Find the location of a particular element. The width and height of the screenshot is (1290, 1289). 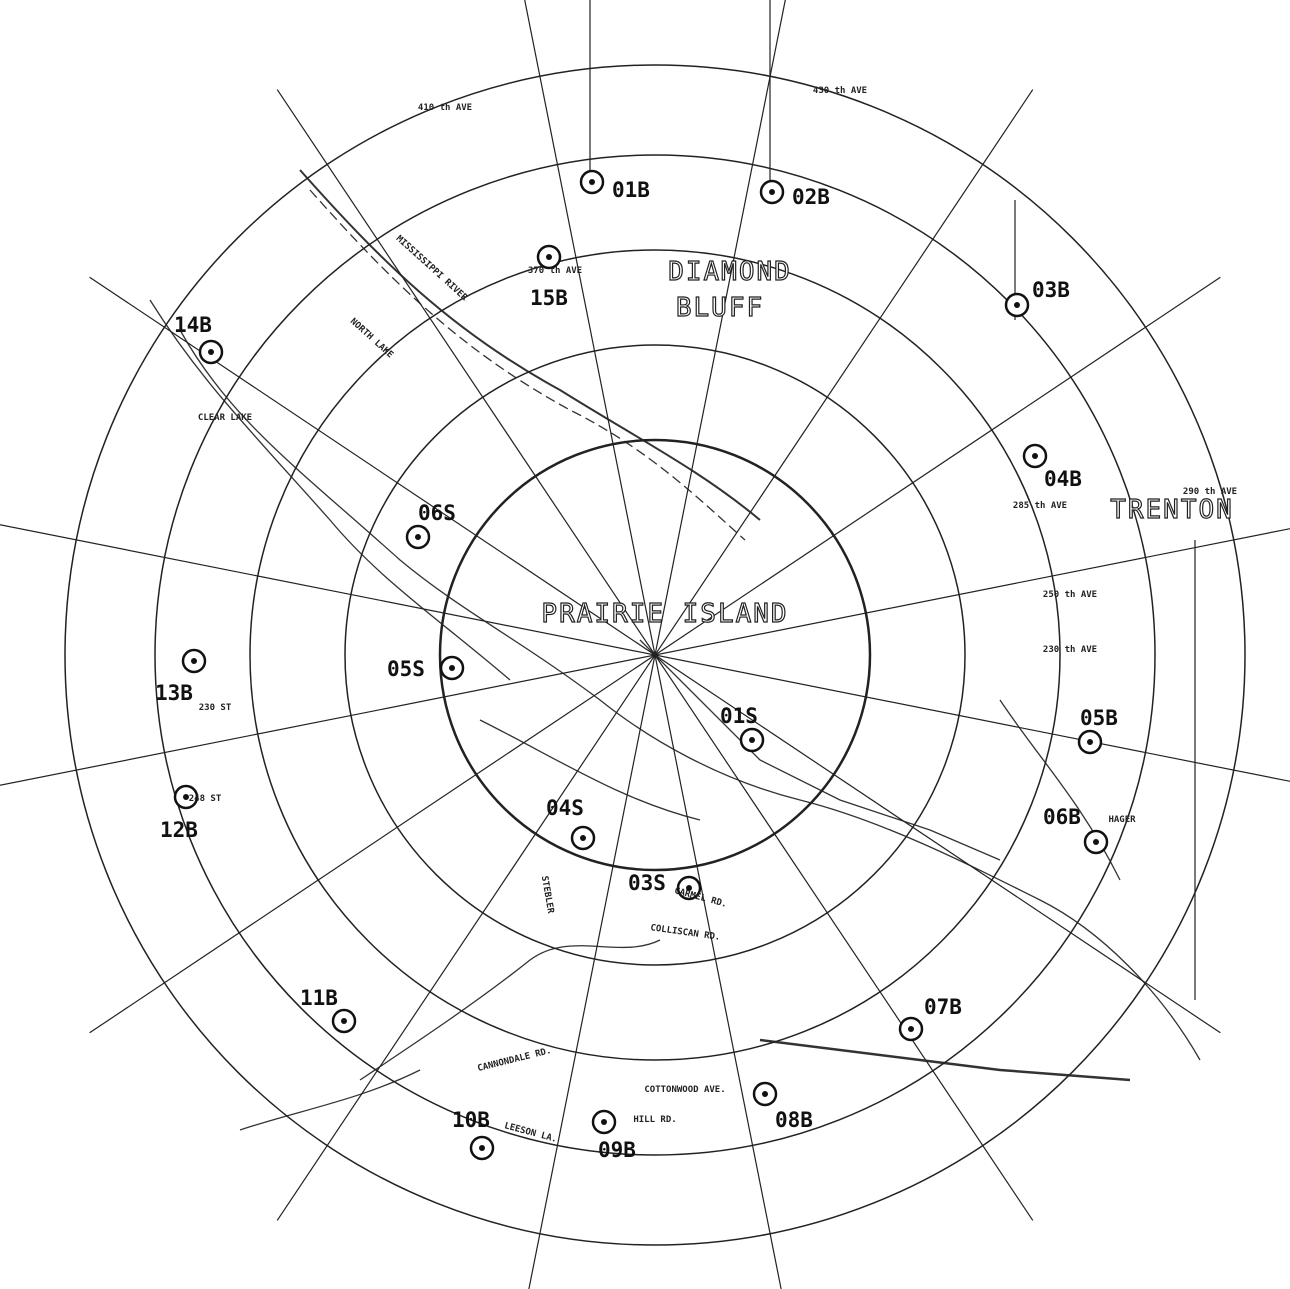

station-label: 01B is located at coordinates (631, 190).